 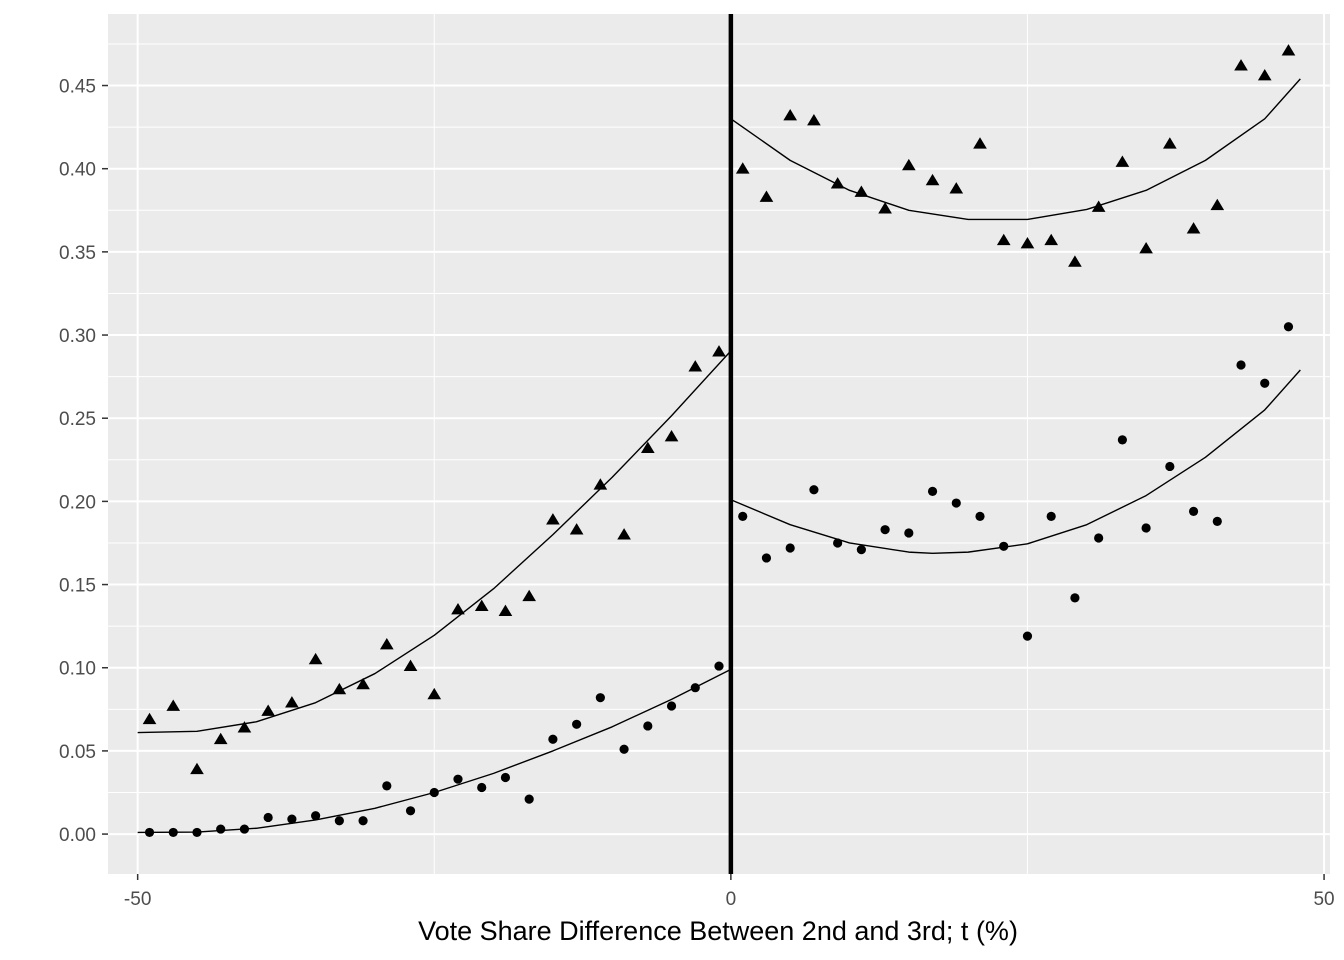 What do you see at coordinates (77, 752) in the screenshot?
I see `y-tick-label: 0.05` at bounding box center [77, 752].